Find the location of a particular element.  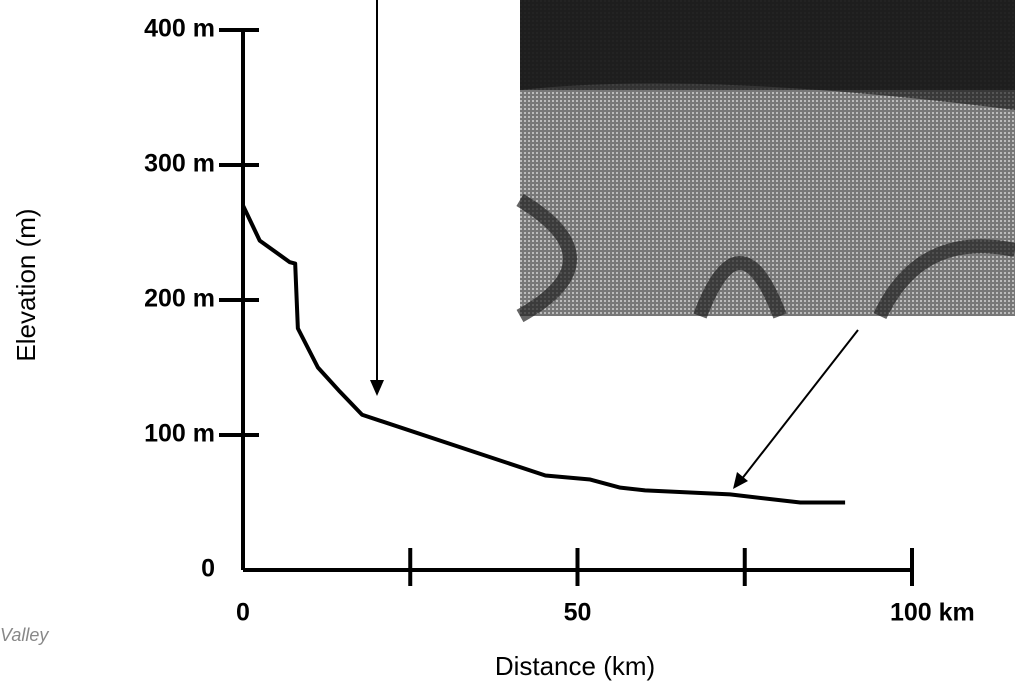

y-tick-label: 400 m is located at coordinates (179, 29).